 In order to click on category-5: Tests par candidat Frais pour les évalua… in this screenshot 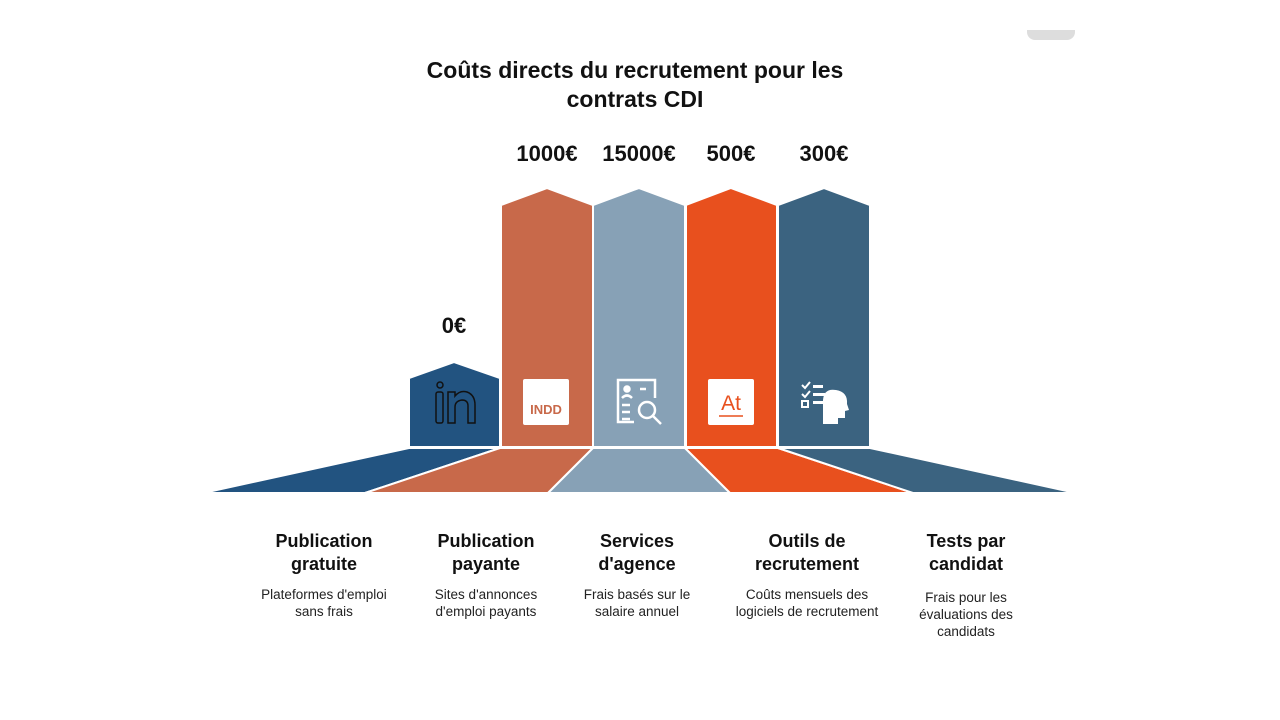, I will do `click(966, 585)`.